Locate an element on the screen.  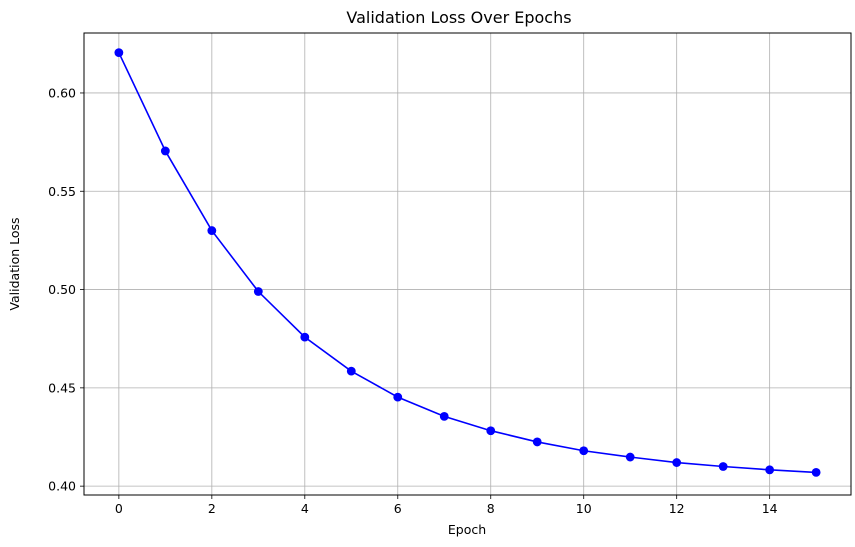
y-tick-label: 0.40 is located at coordinates (62, 486).